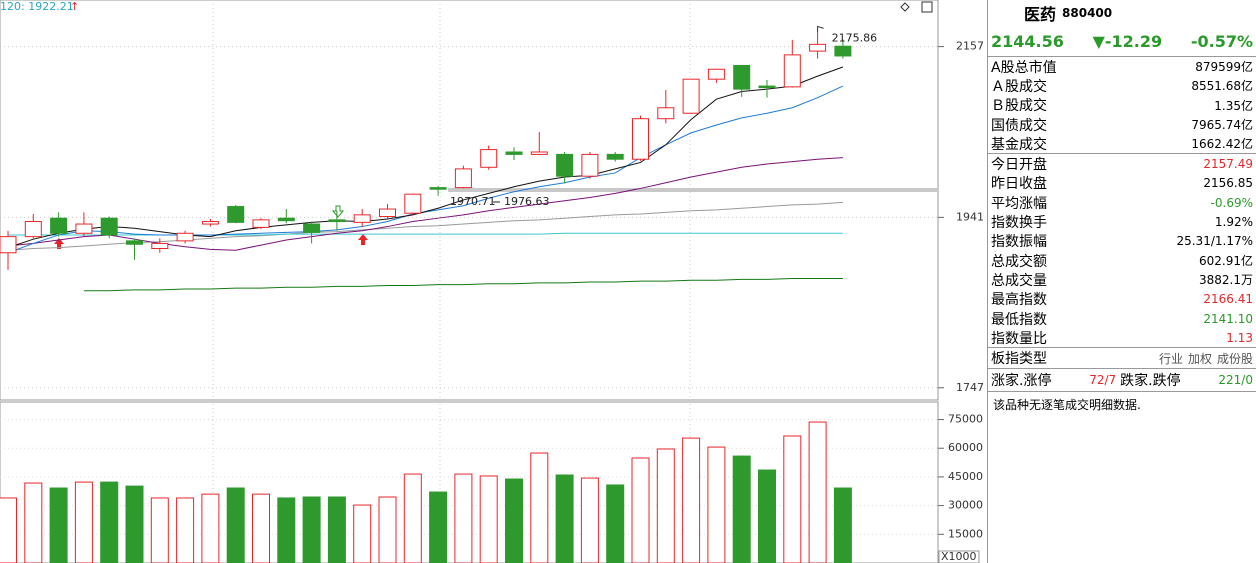 The width and height of the screenshot is (1256, 563). I want to click on box-icon, so click(927, 7).